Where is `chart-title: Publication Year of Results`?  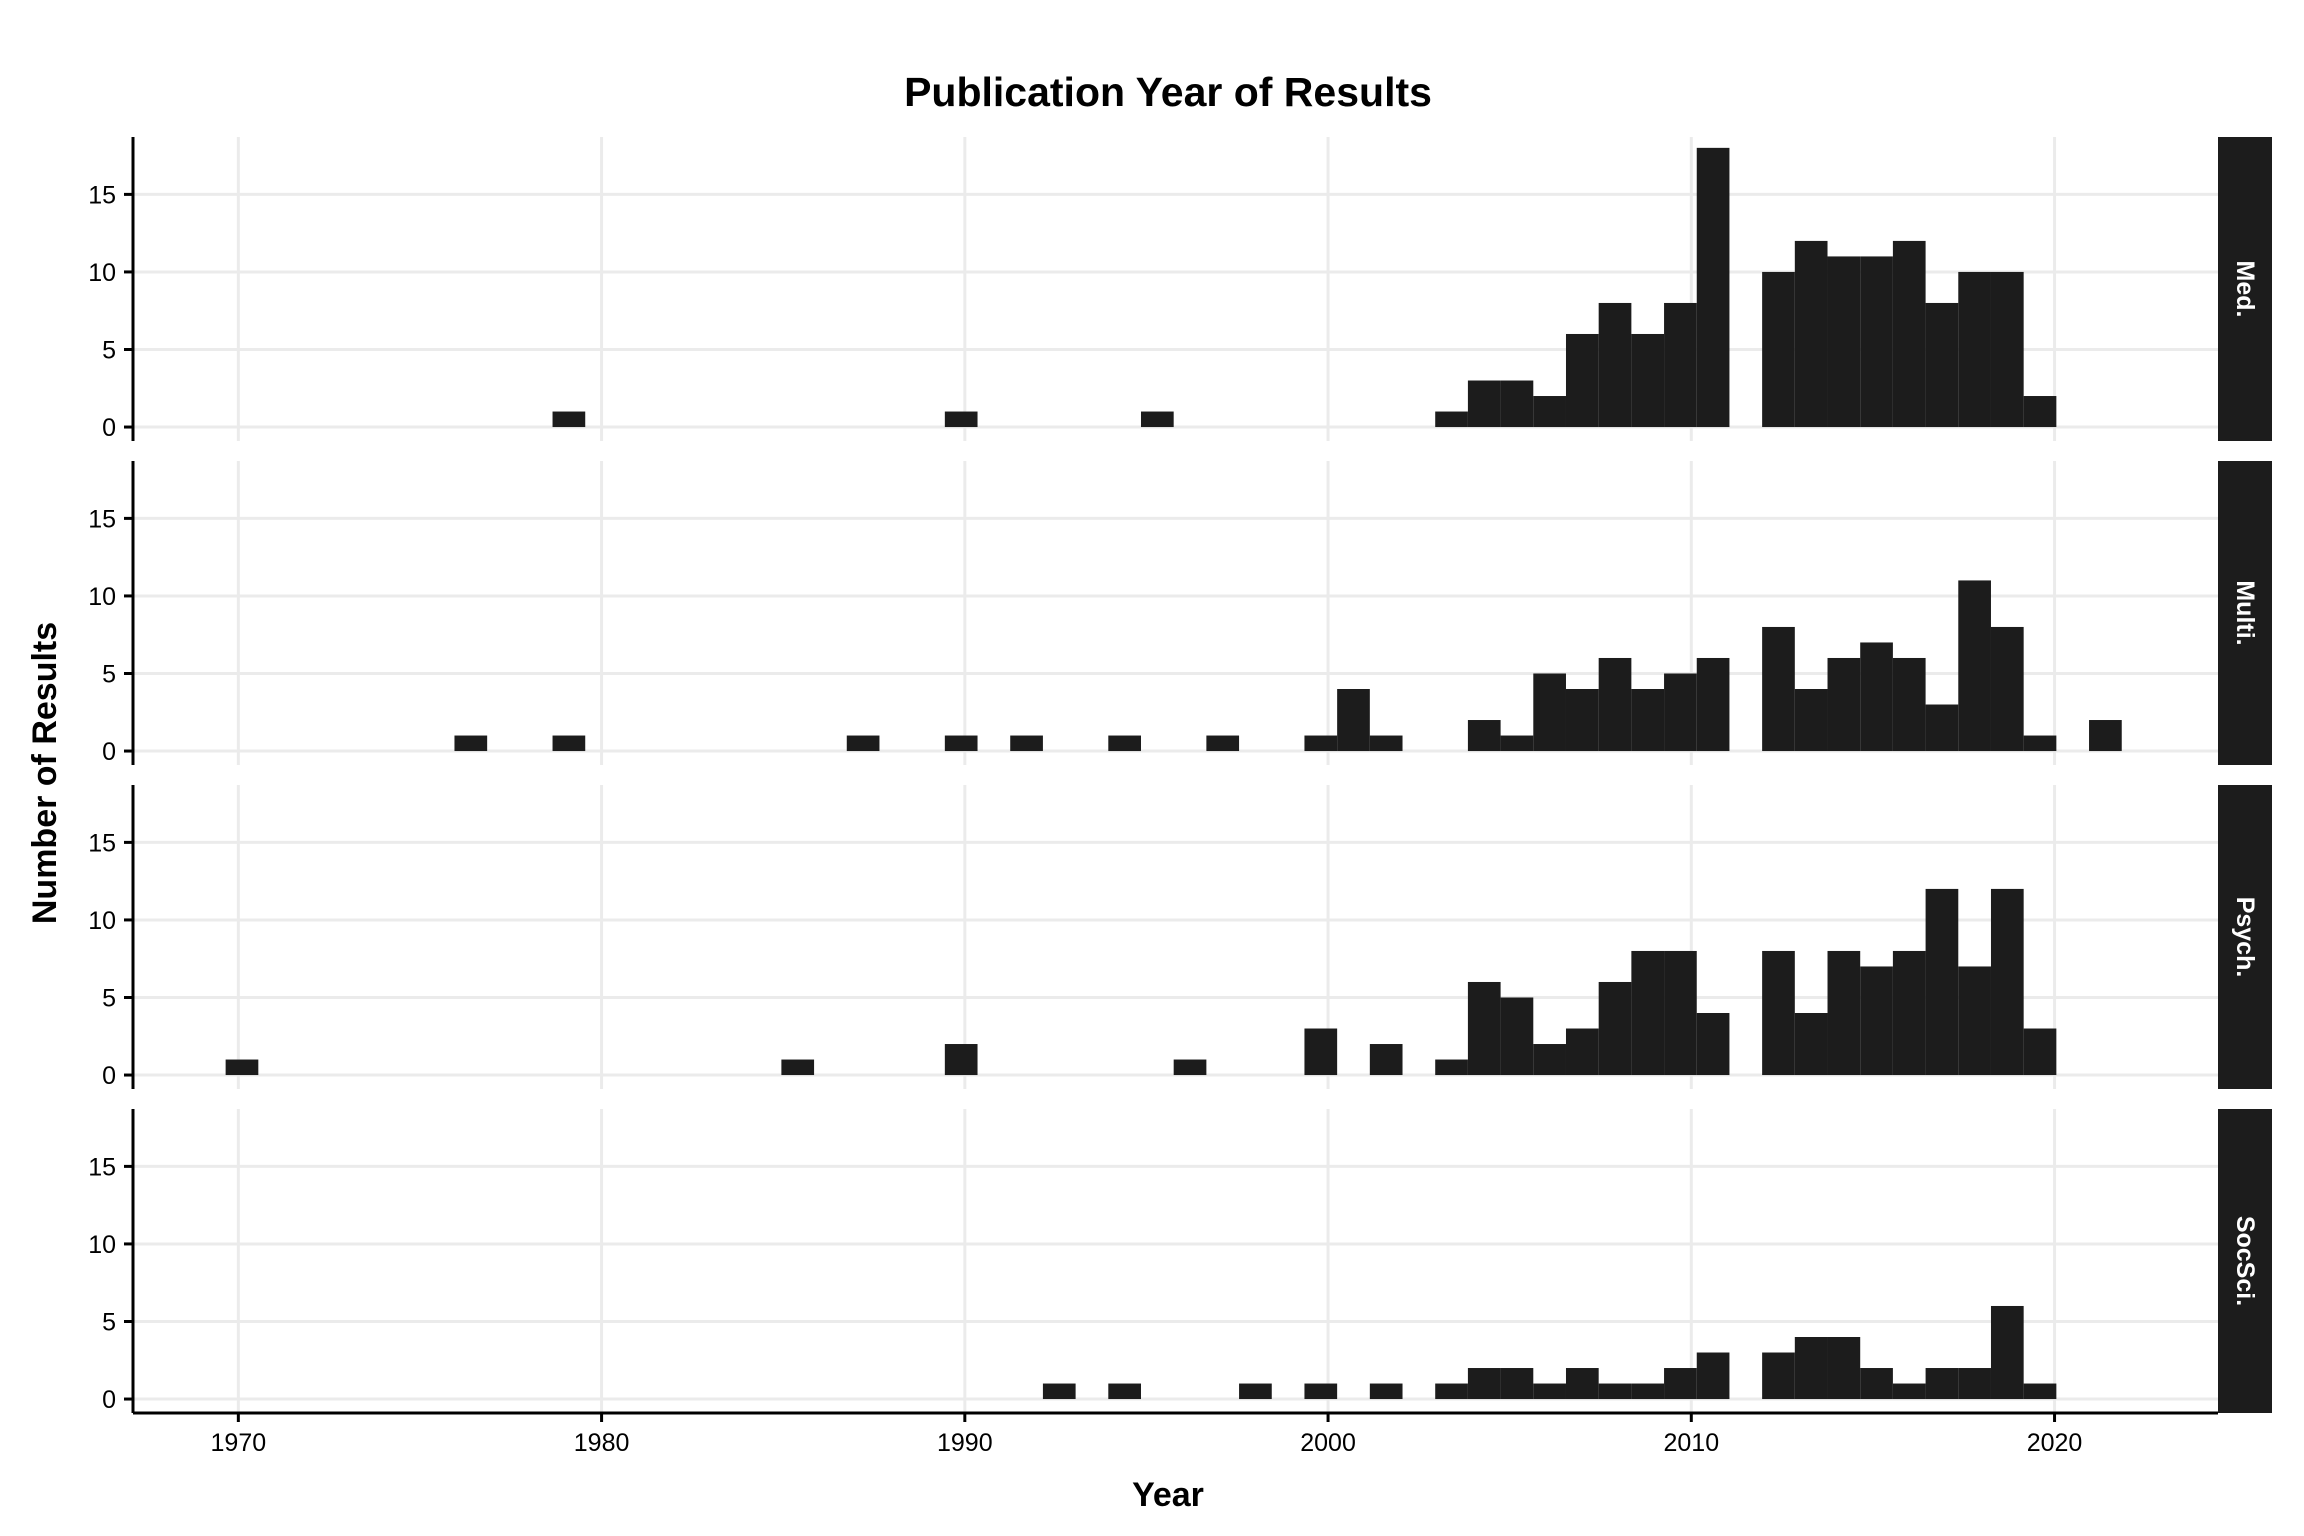
chart-title: Publication Year of Results is located at coordinates (1168, 92).